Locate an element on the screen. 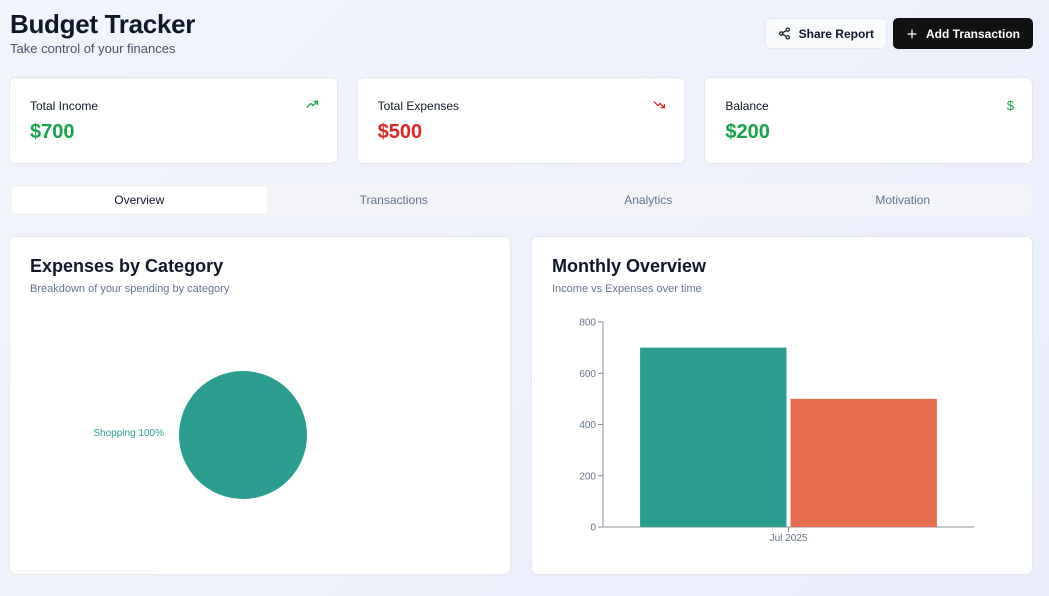 Image resolution: width=1049 pixels, height=596 pixels. share-report-button: Share Report is located at coordinates (825, 33).